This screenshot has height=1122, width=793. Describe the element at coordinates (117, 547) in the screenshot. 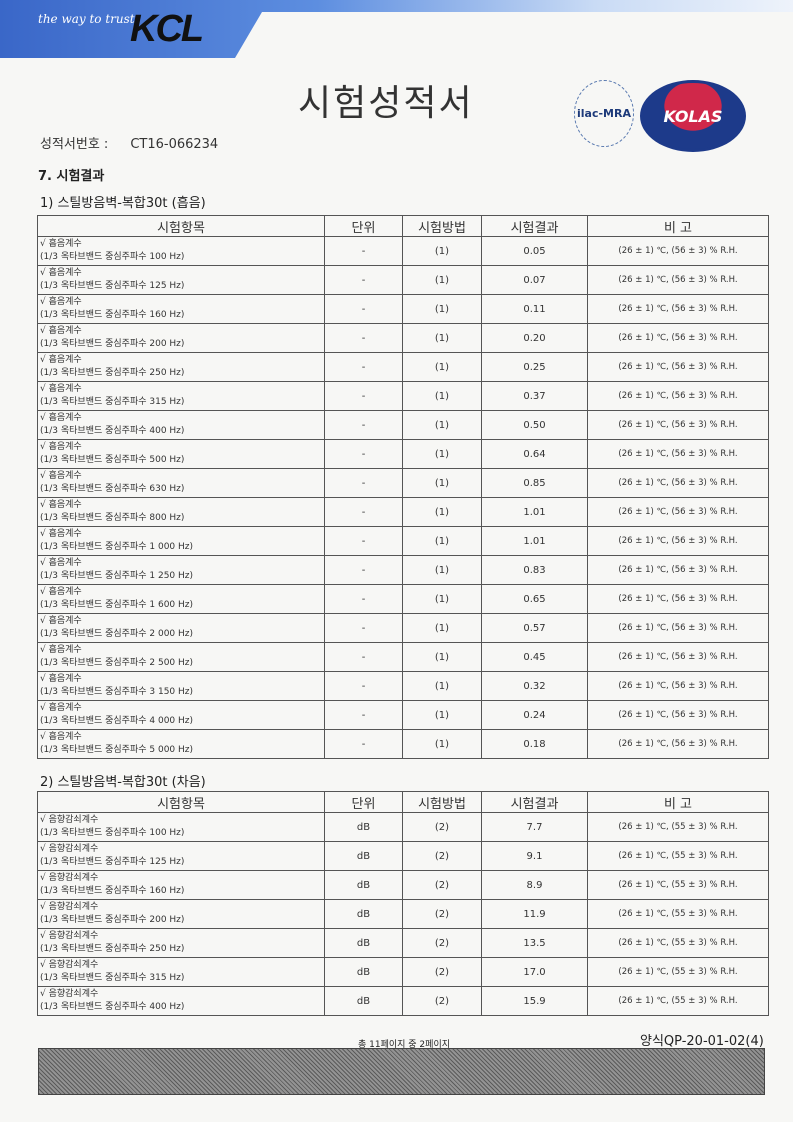

I see `item-band: (1/3 옥타브밴드 중심주파수 1 000 Hz)` at that location.